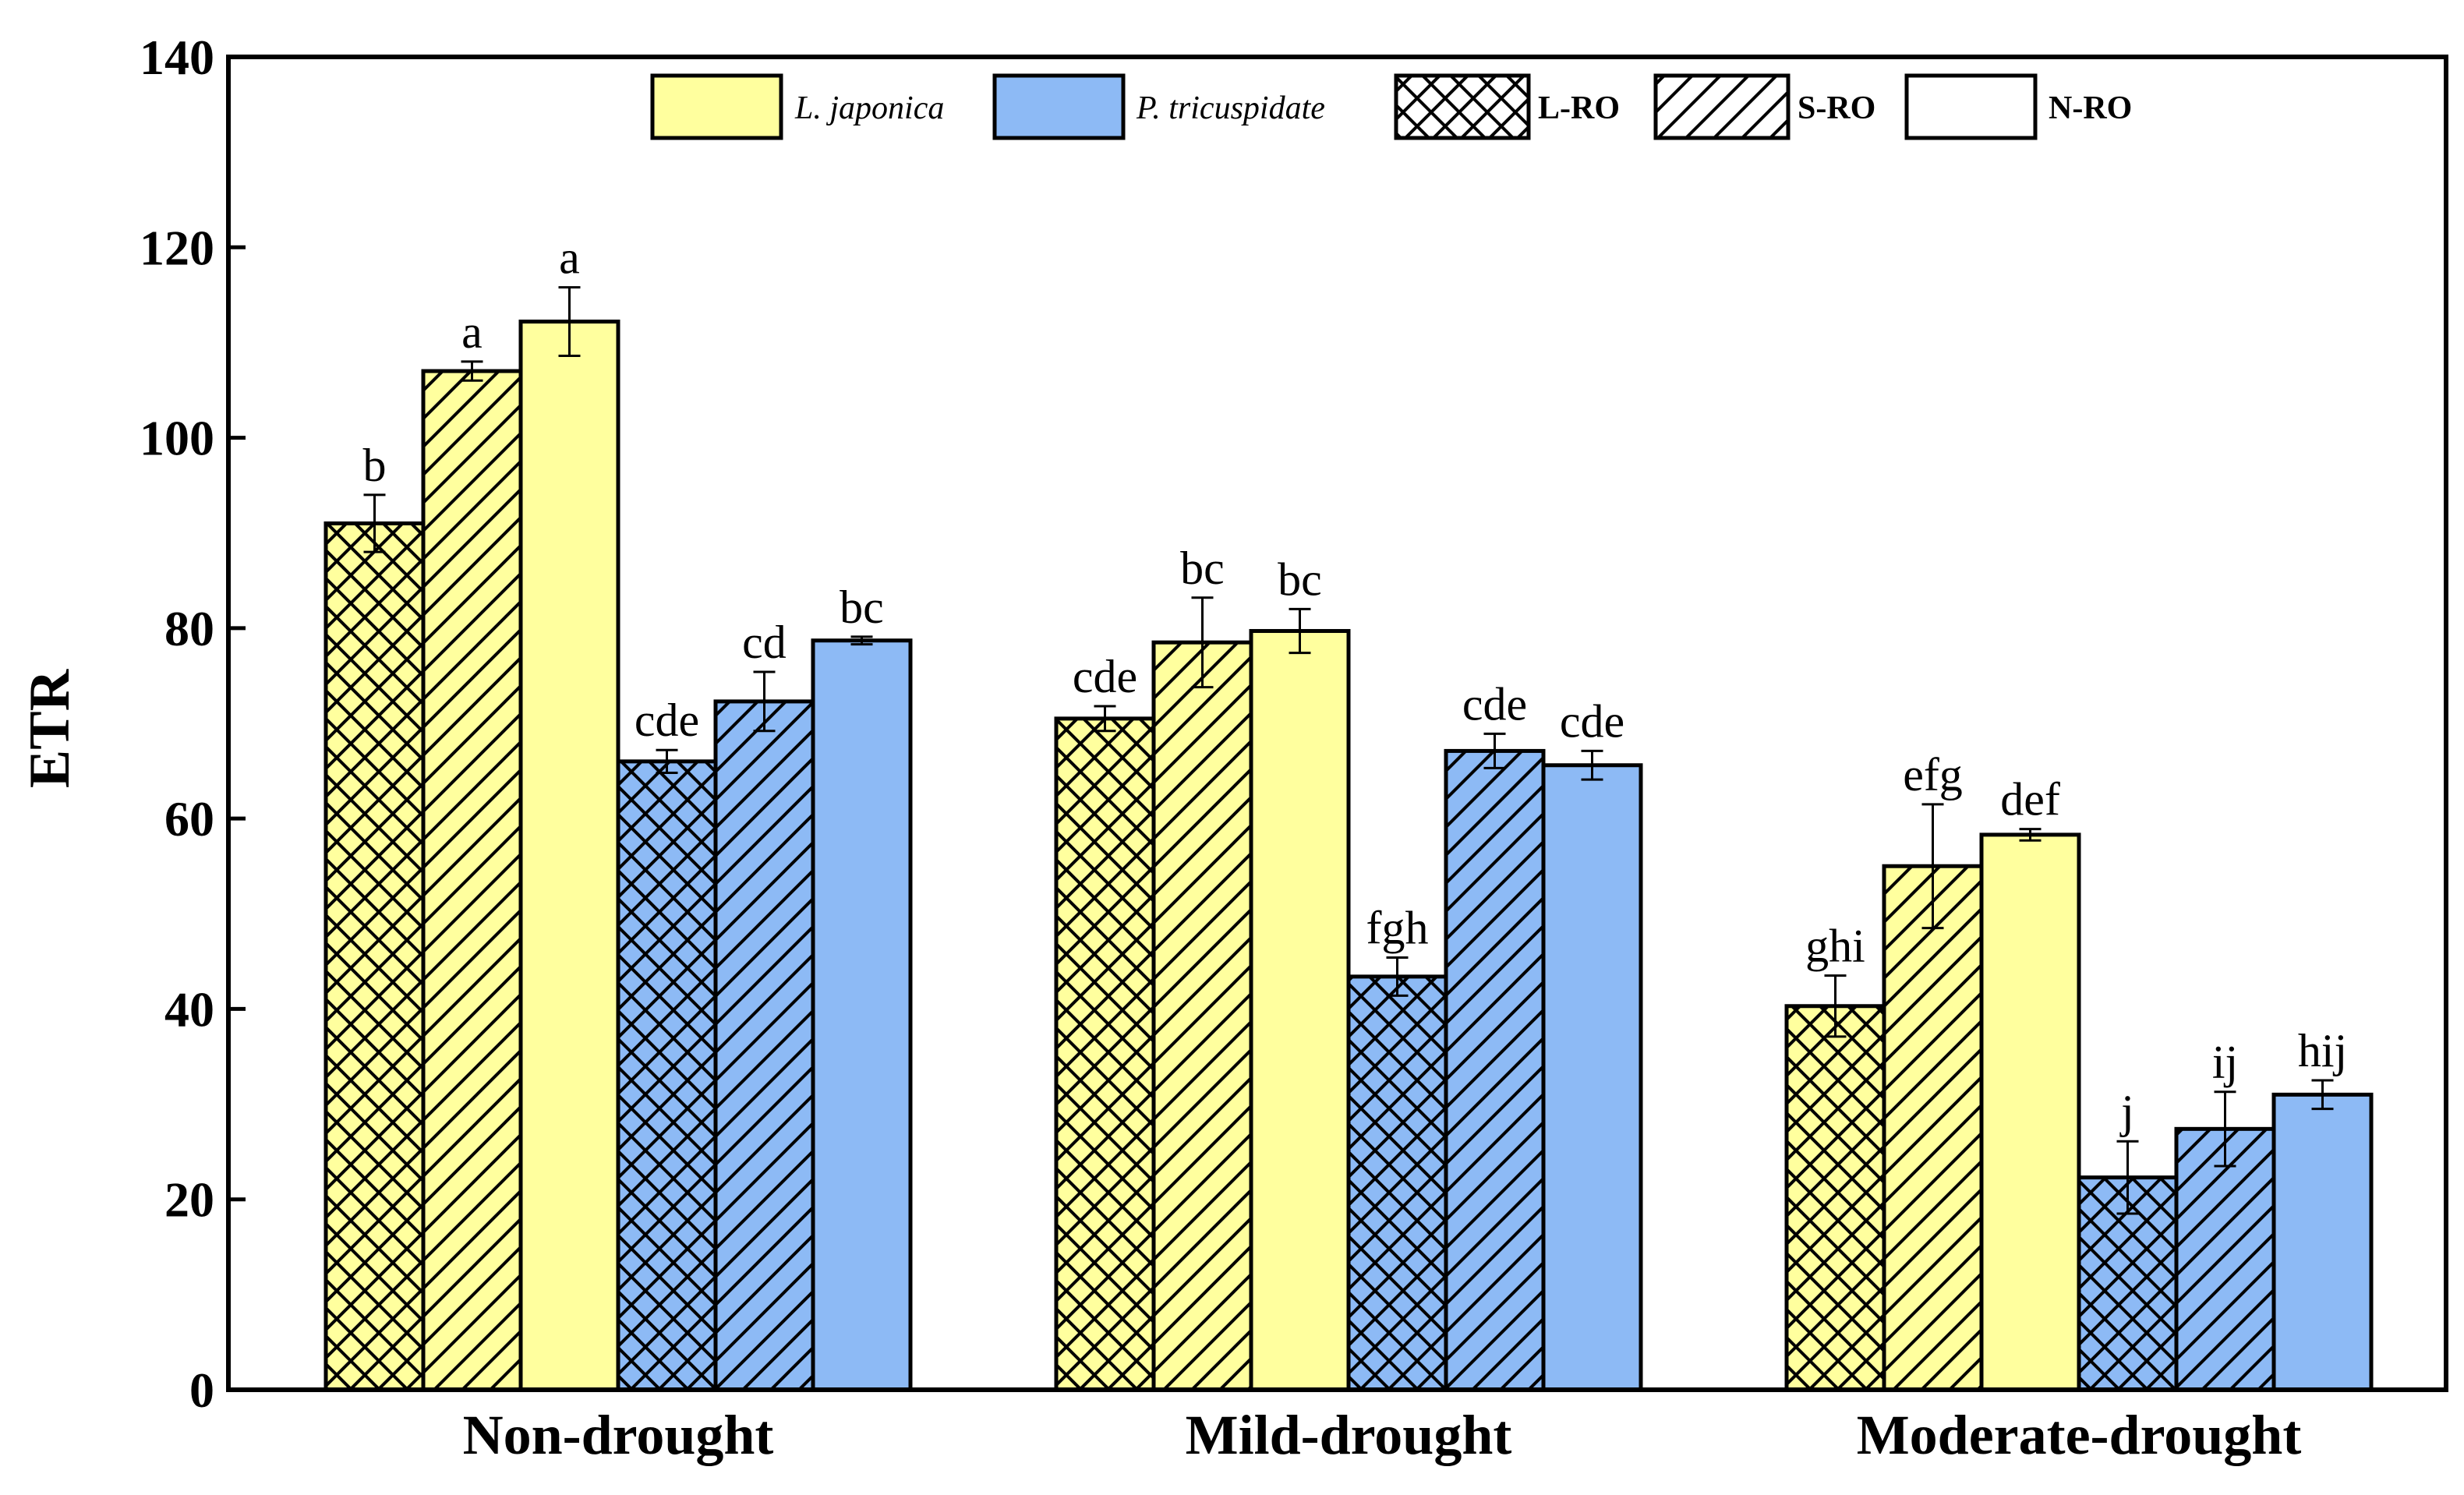  What do you see at coordinates (189, 818) in the screenshot?
I see `y-tick-label: 60` at bounding box center [189, 818].